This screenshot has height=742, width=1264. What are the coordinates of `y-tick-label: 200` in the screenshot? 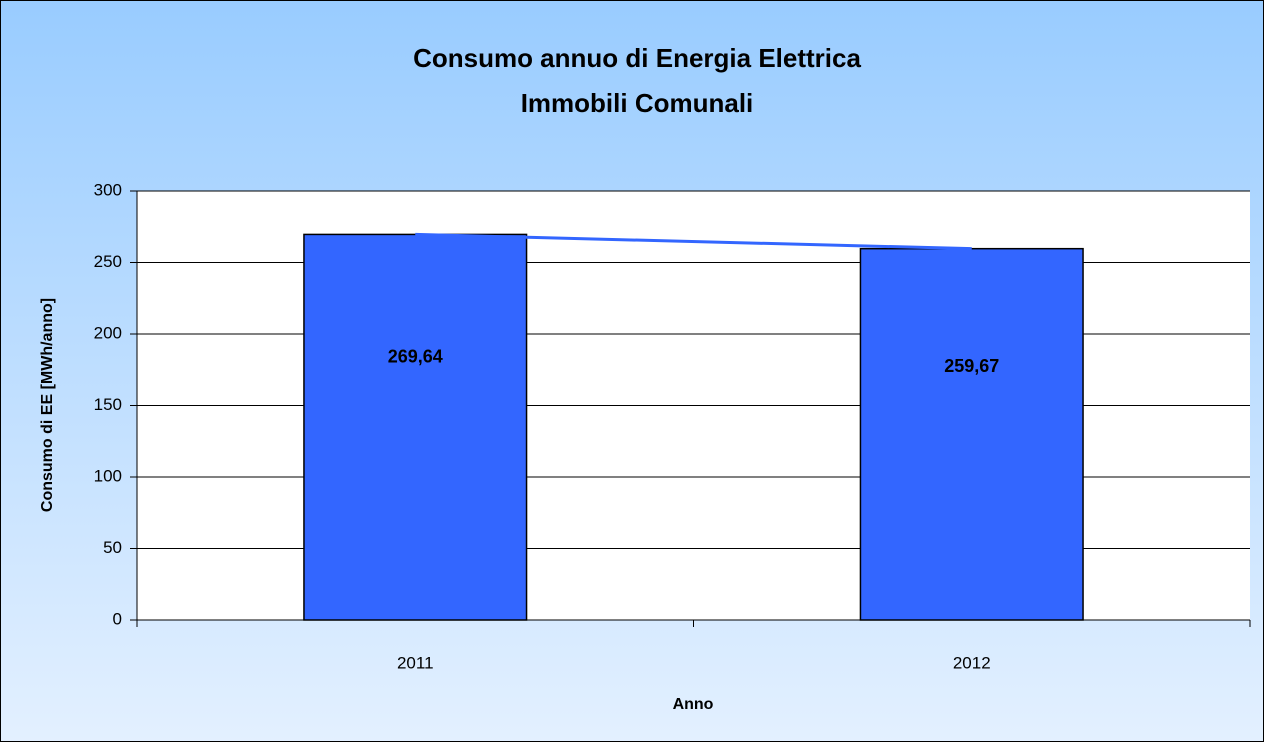 It's located at (108, 332).